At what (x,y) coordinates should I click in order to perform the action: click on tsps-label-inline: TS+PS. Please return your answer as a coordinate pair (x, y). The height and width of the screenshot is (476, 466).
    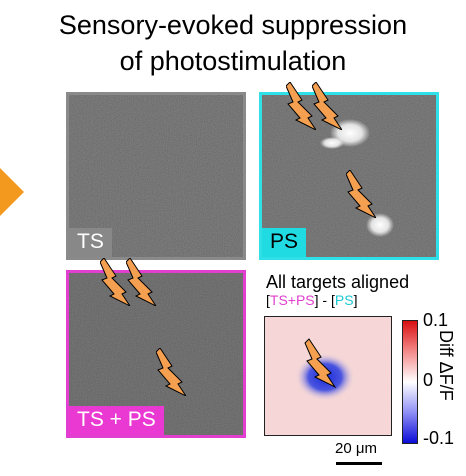
    Looking at the image, I should click on (292, 300).